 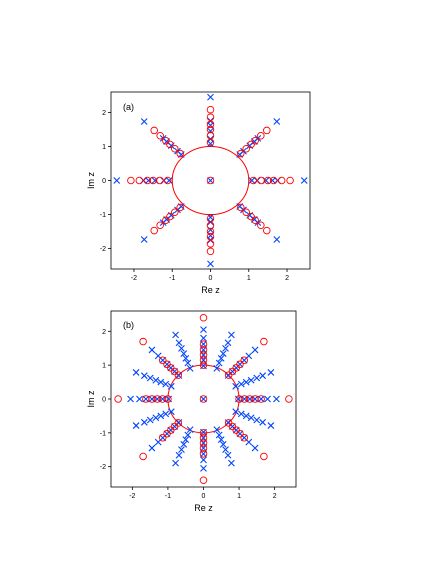 What do you see at coordinates (287, 278) in the screenshot?
I see `x-tick-label: 2` at bounding box center [287, 278].